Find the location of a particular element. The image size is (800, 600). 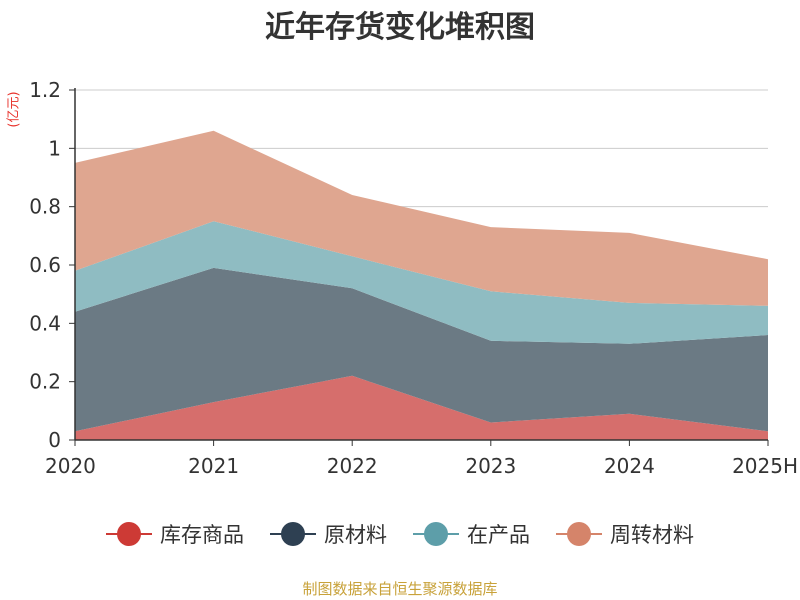

legend-item: 库存商品 is located at coordinates (175, 534).